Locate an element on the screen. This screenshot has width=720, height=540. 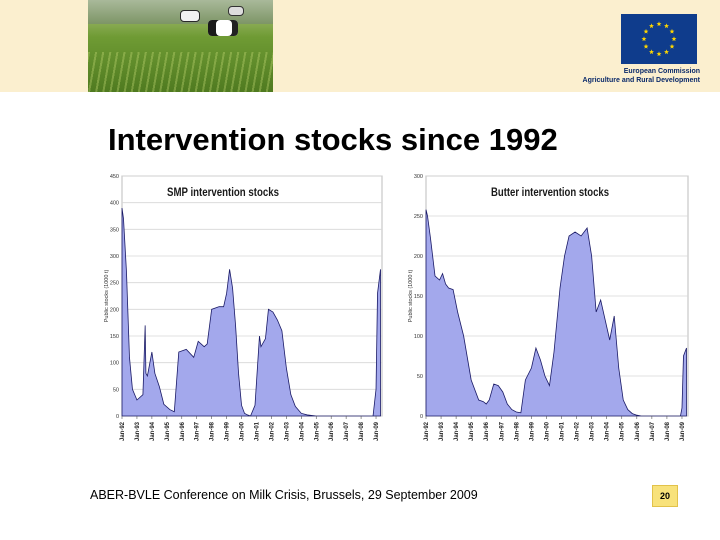
org-line-1: European Commission is located at coordinates (661, 71).